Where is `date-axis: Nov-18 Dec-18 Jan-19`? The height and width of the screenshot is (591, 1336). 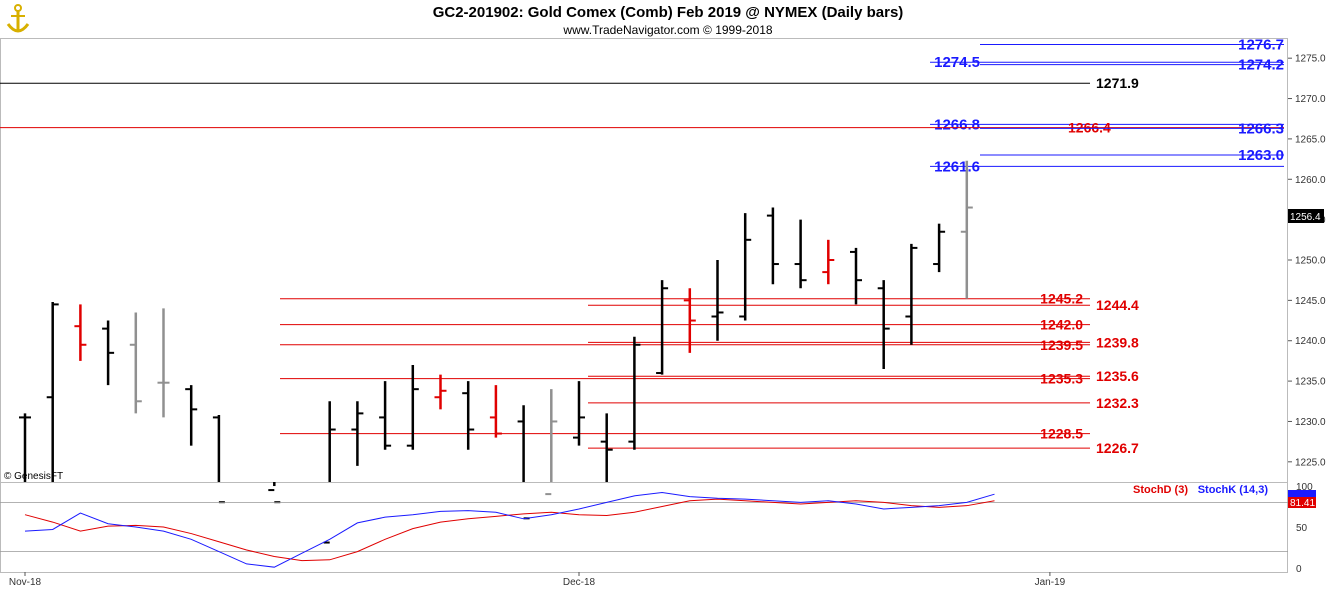 date-axis: Nov-18 Dec-18 Jan-19 is located at coordinates (537, 580).